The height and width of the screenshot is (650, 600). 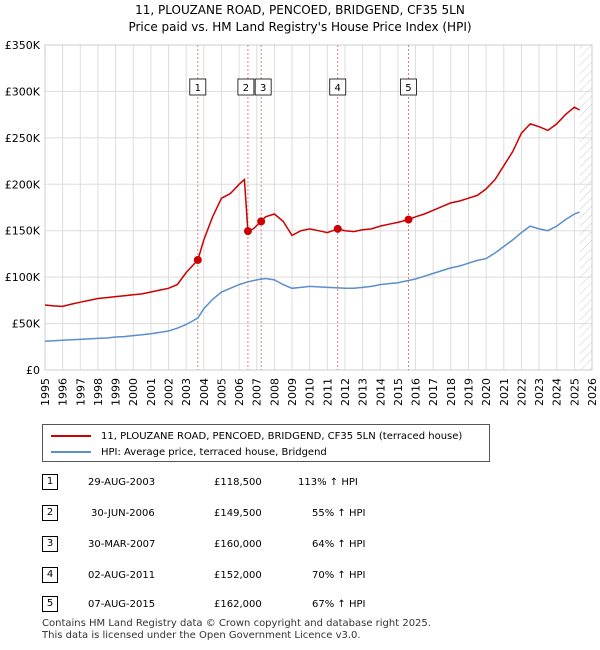 What do you see at coordinates (23, 184) in the screenshot?
I see `y-tick-label: £200K` at bounding box center [23, 184].